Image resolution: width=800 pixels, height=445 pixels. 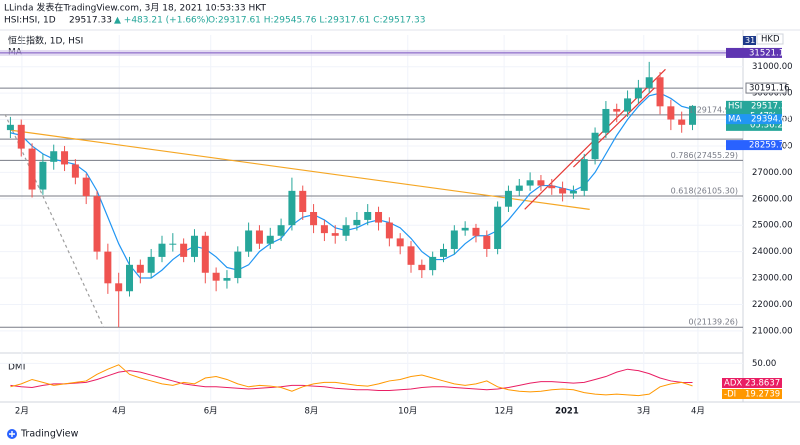 What do you see at coordinates (161, 21) in the screenshot?
I see `change: ▲ +483.21 (+1.66%)` at bounding box center [161, 21].